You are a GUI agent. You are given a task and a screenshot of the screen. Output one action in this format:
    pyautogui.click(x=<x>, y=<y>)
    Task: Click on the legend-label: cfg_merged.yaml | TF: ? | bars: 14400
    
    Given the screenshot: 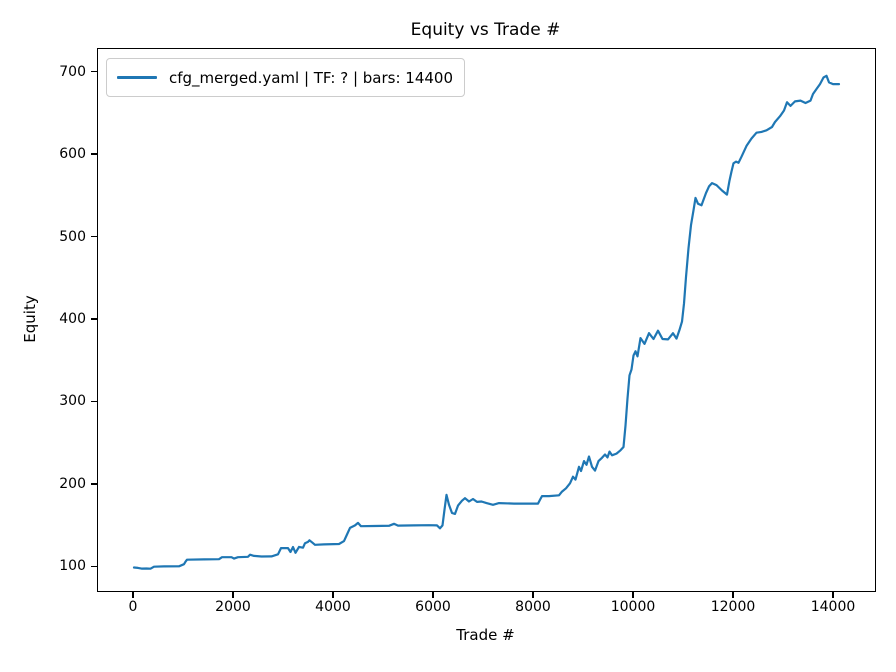 What is the action you would take?
    pyautogui.click(x=311, y=77)
    